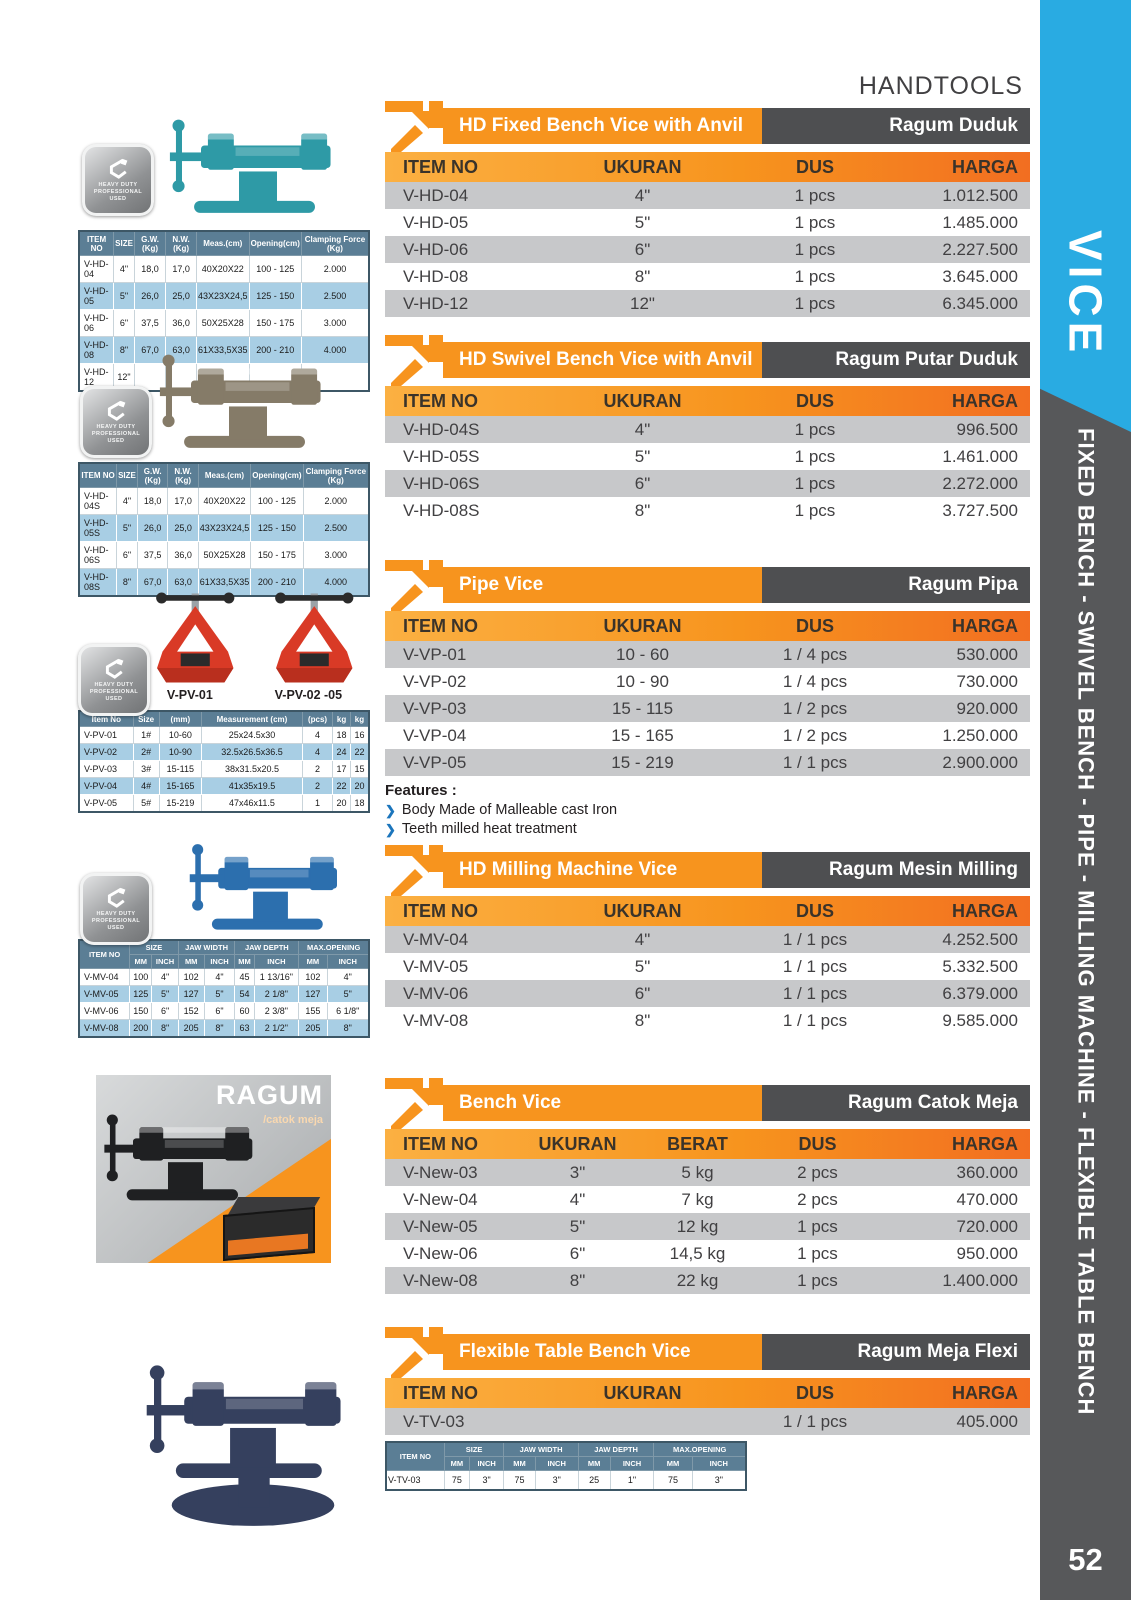  Describe the element at coordinates (440, 400) in the screenshot. I see `column-header: ITEM NO` at that location.